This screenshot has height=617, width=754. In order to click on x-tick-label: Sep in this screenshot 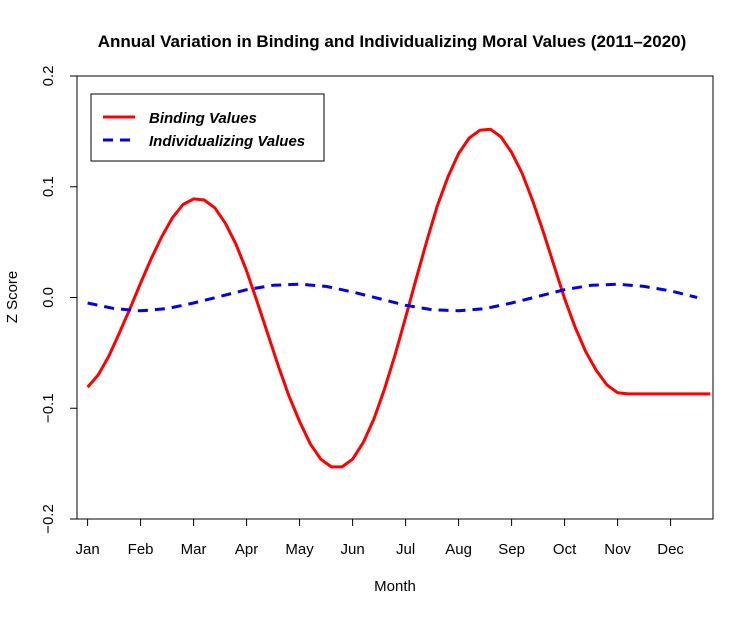, I will do `click(511, 549)`.